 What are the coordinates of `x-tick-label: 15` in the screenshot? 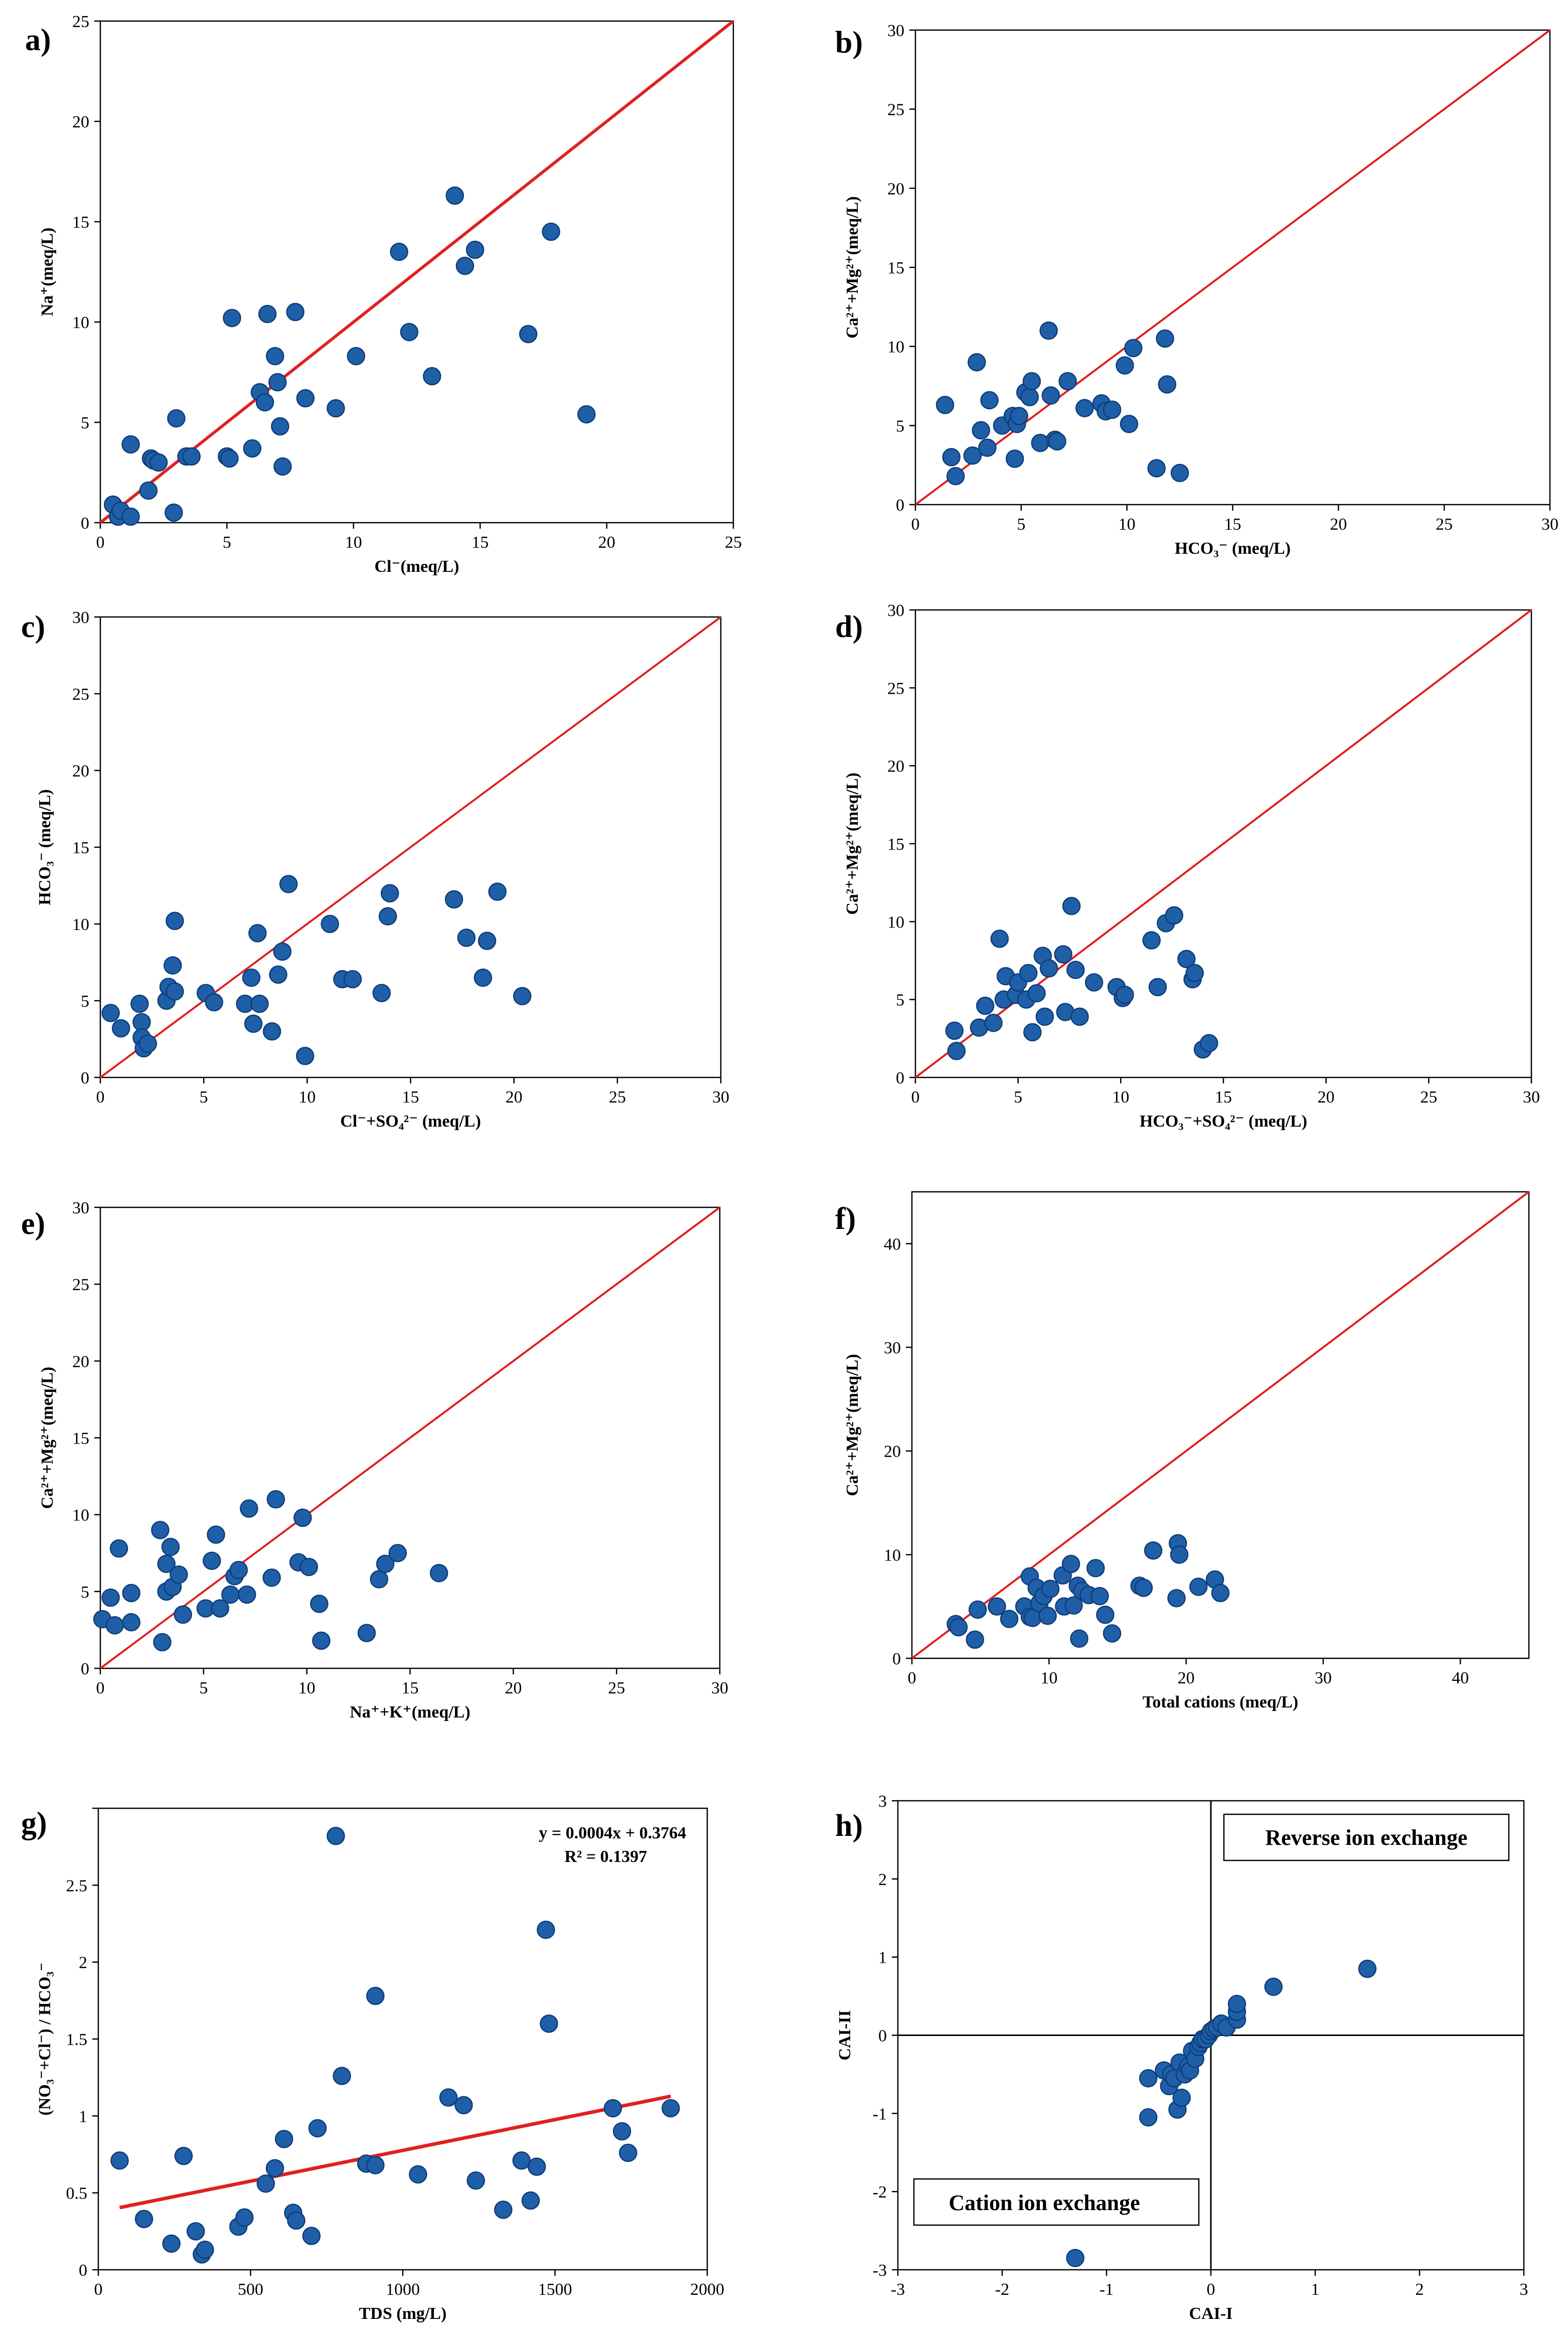 It's located at (1223, 1097).